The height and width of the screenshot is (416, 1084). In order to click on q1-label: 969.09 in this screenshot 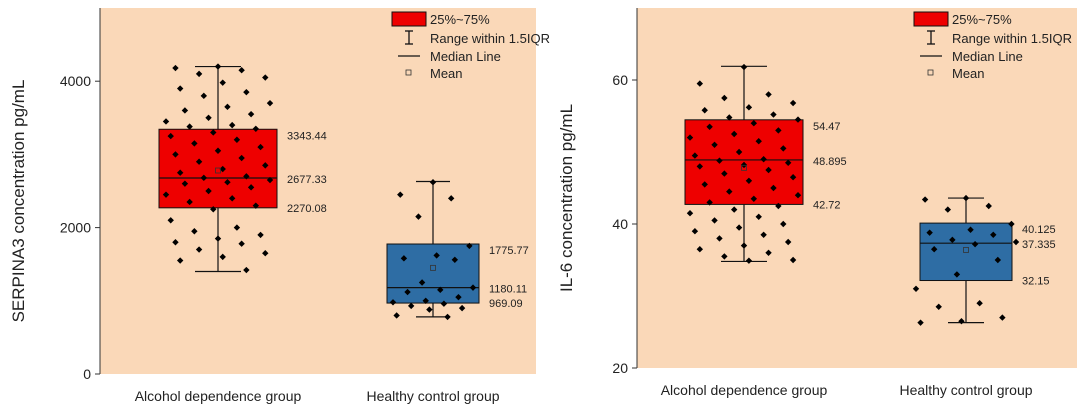, I will do `click(506, 304)`.